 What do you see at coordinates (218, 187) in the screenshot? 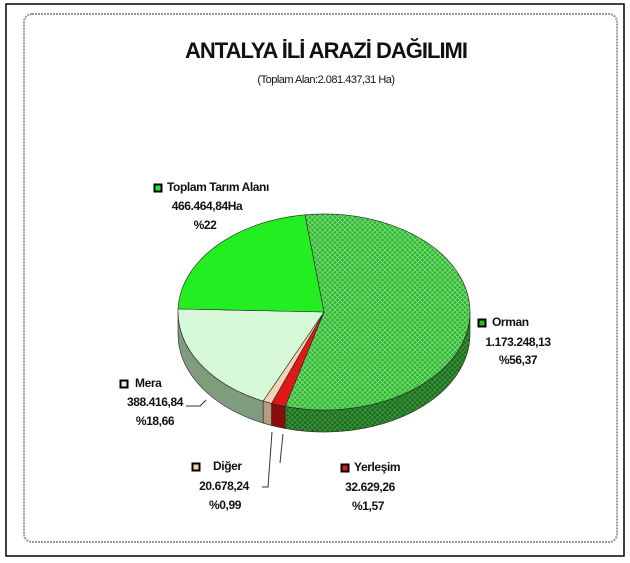
I see `slice-name: Toplam Tarım Alanı` at bounding box center [218, 187].